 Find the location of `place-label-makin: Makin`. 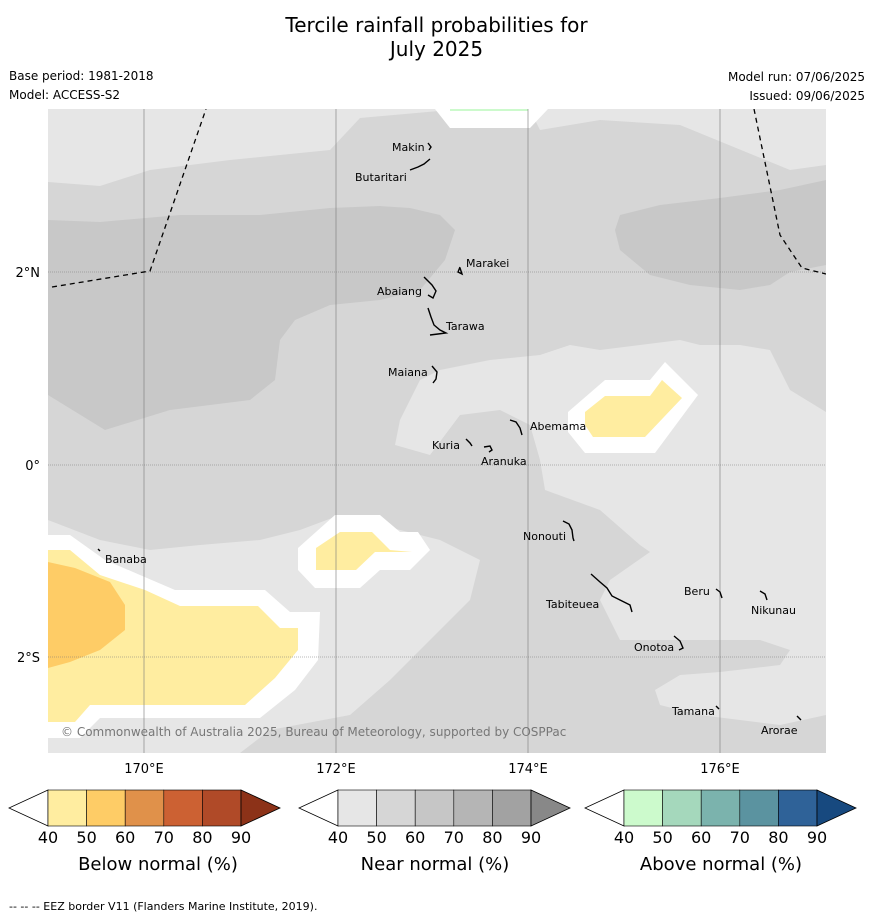

place-label-makin: Makin is located at coordinates (408, 147).